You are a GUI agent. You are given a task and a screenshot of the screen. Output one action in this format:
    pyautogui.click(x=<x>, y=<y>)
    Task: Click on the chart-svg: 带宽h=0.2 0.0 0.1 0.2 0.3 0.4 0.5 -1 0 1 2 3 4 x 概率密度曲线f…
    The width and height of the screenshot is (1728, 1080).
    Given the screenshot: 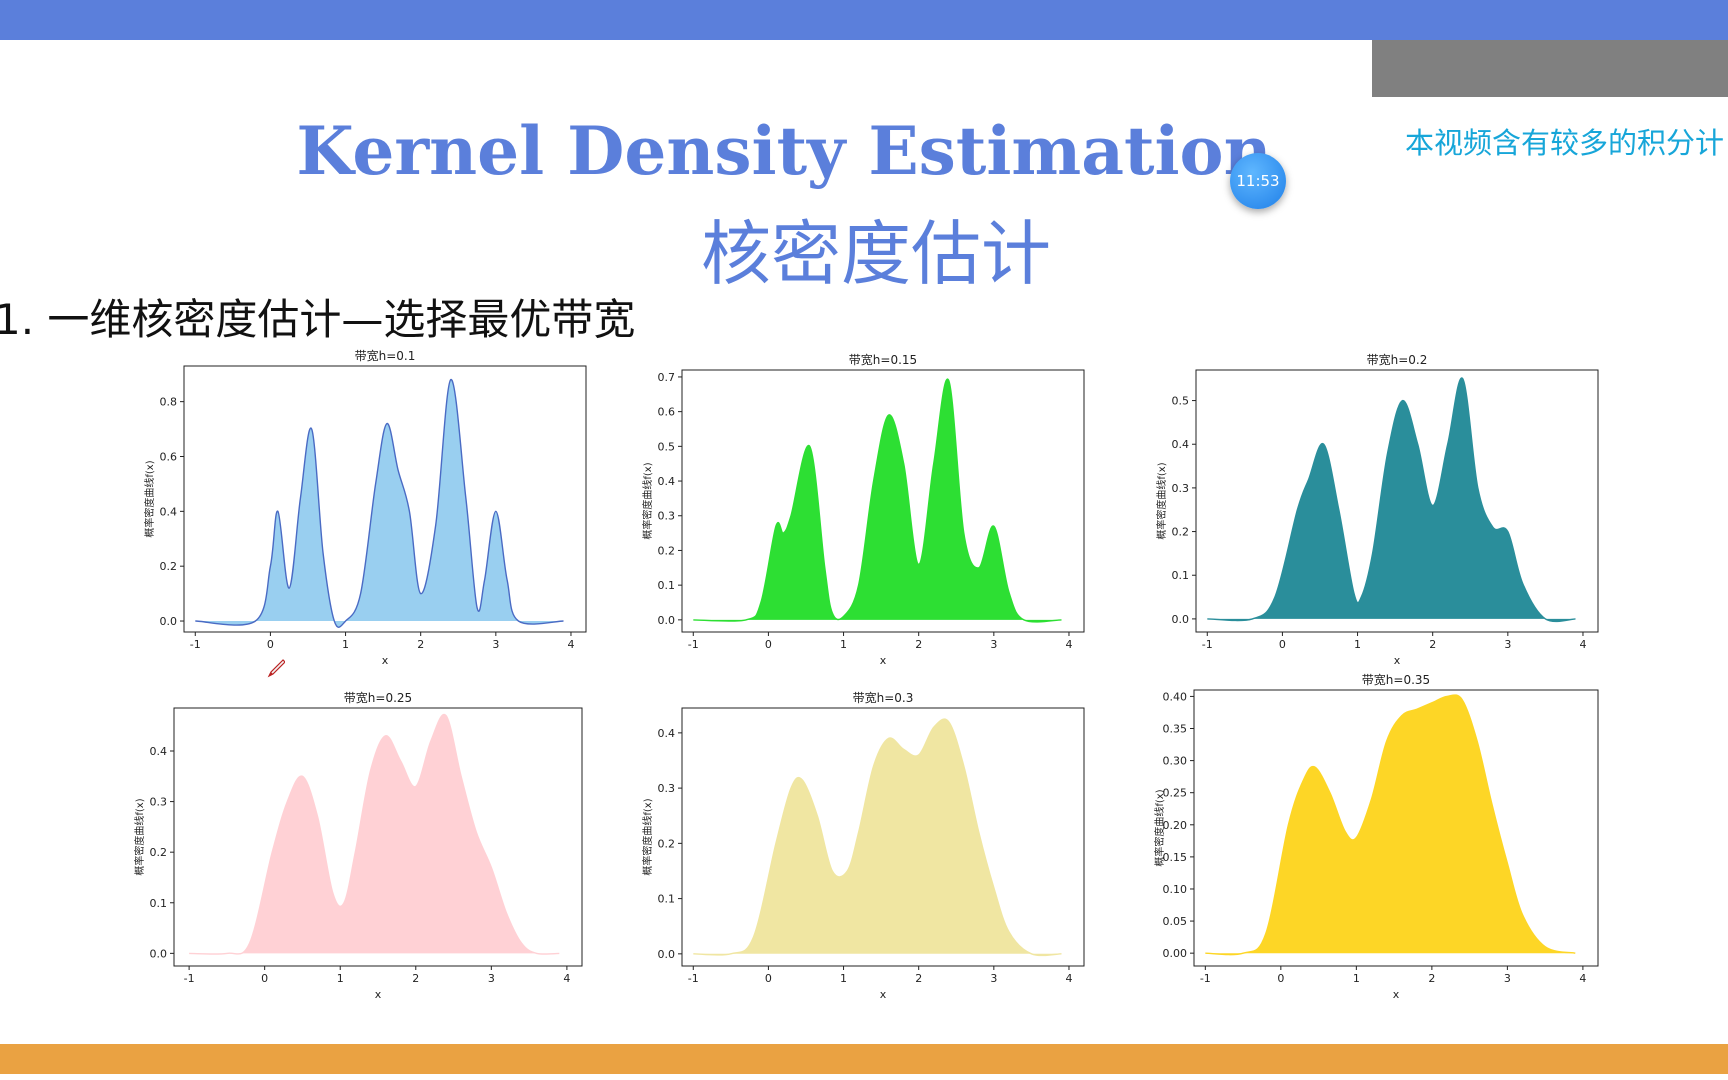 What is the action you would take?
    pyautogui.click(x=1377, y=509)
    